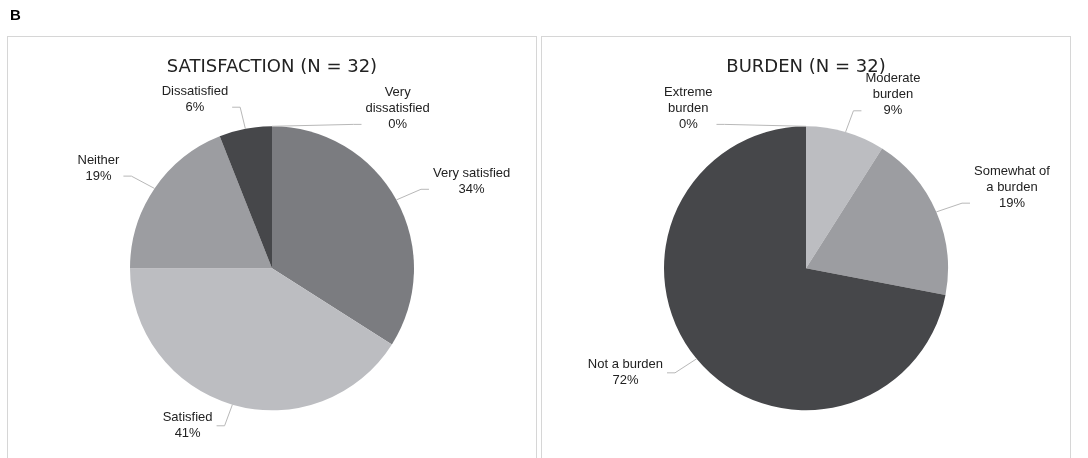  Describe the element at coordinates (893, 110) in the screenshot. I see `data-label: 9%` at that location.